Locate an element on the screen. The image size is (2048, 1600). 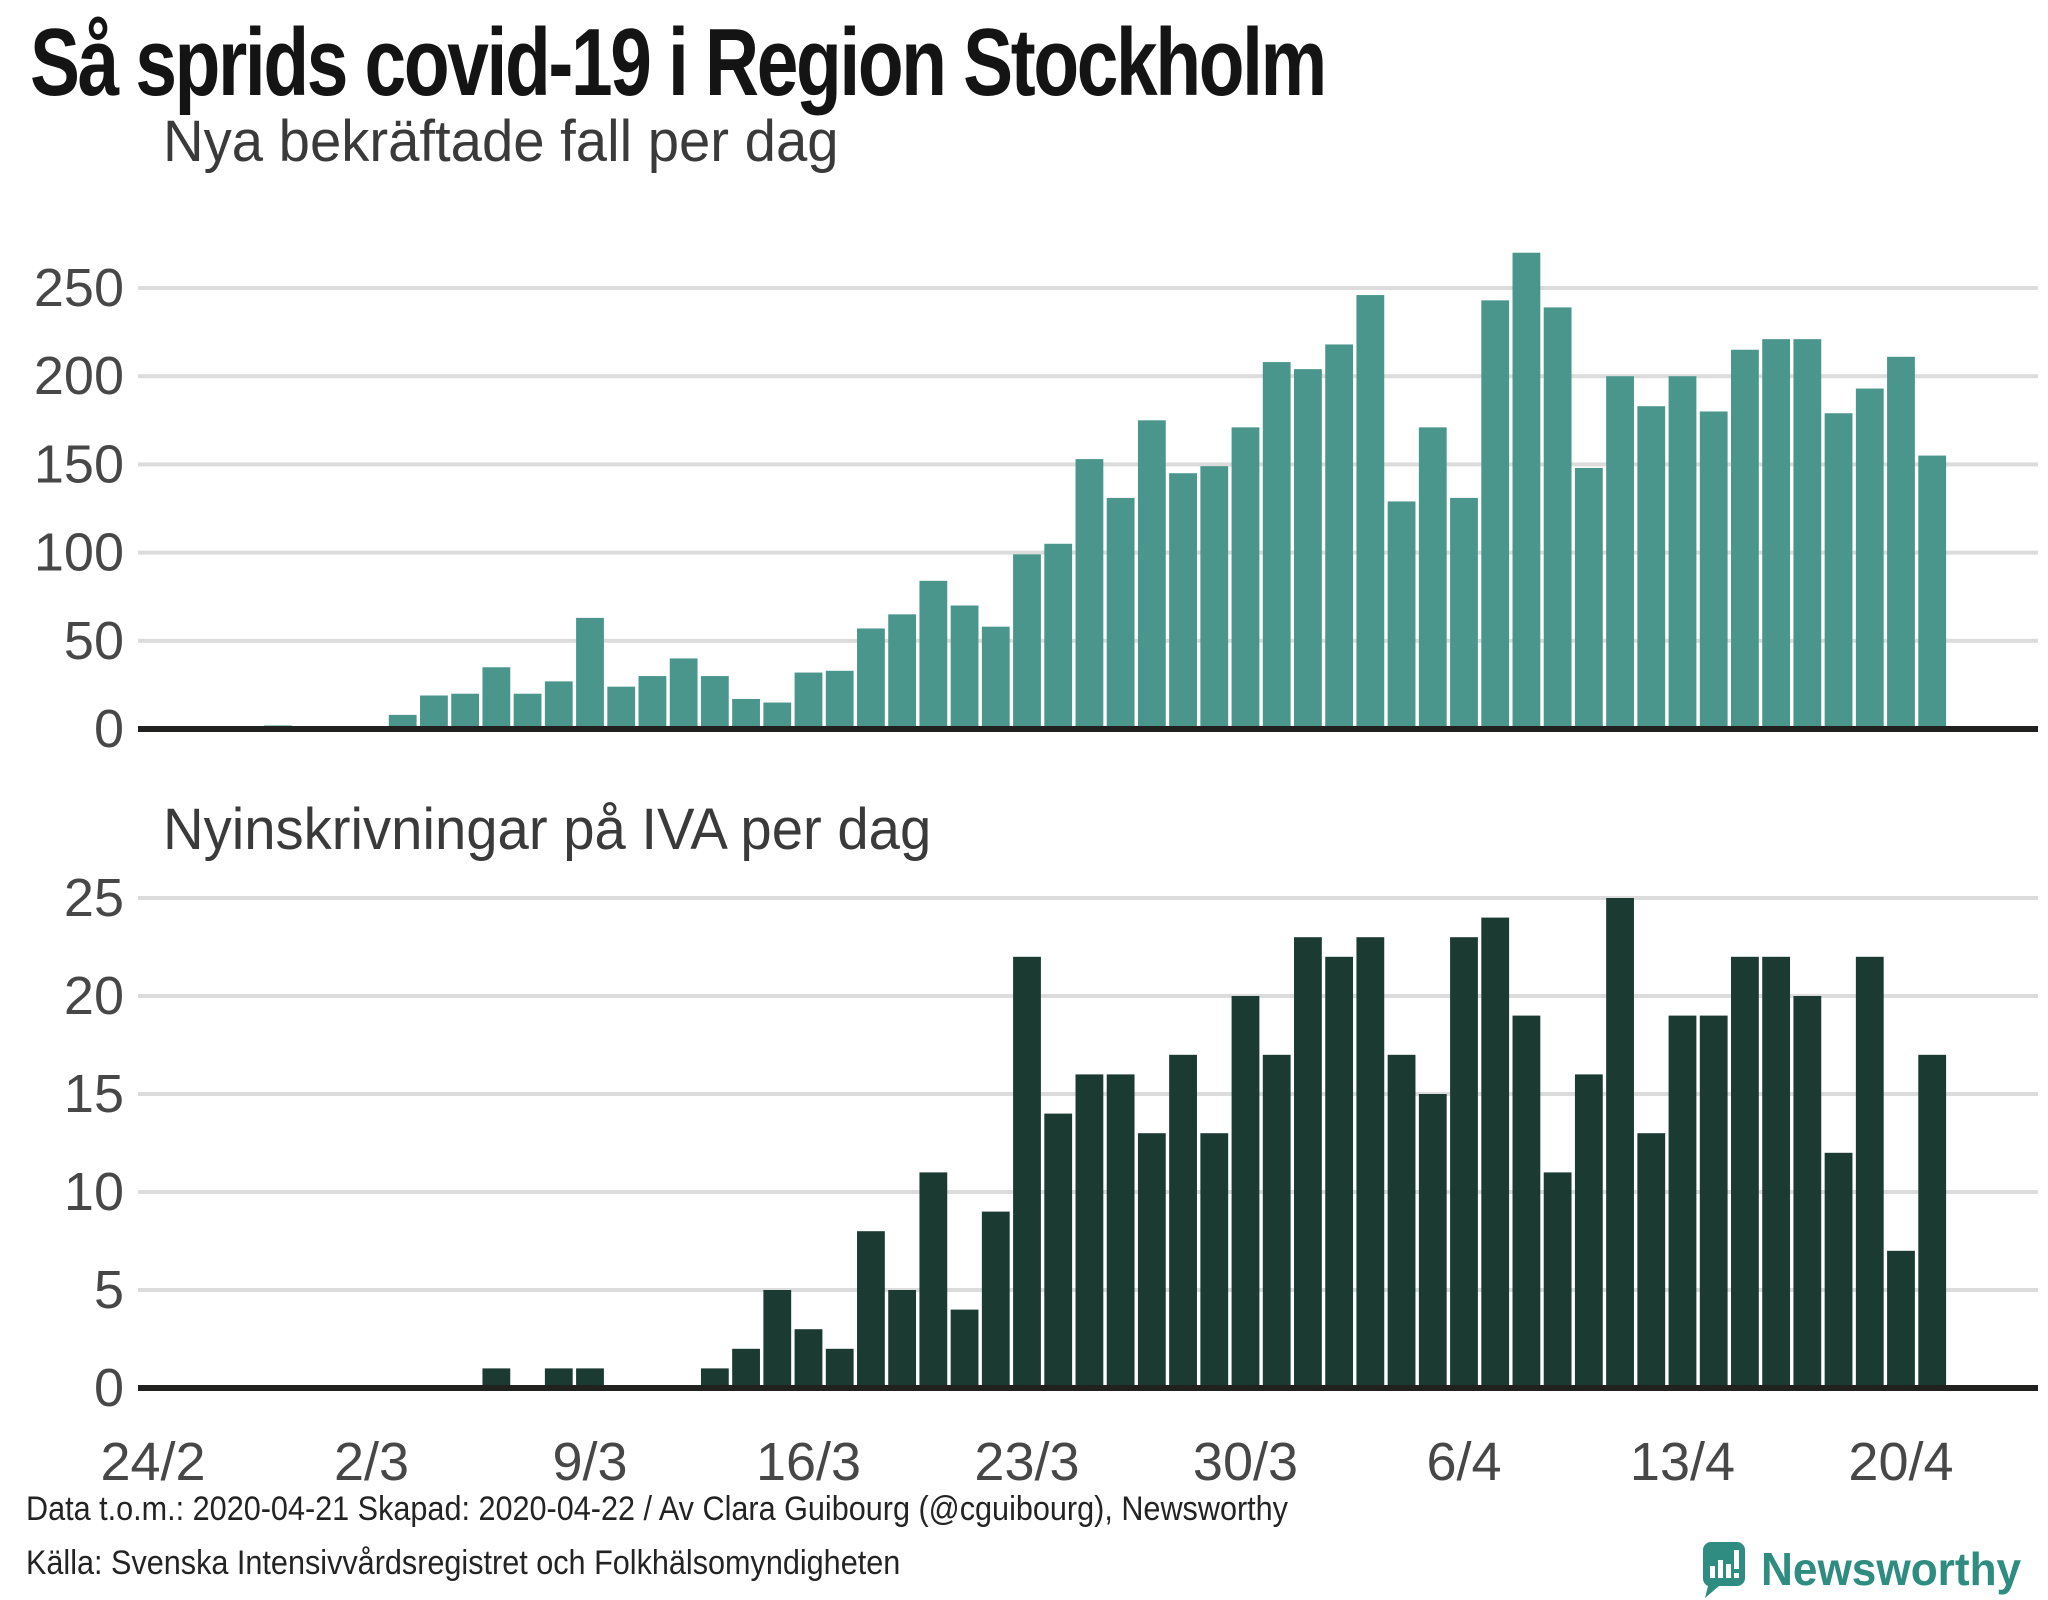
x-tick-label: 9/3 is located at coordinates (589, 1462).